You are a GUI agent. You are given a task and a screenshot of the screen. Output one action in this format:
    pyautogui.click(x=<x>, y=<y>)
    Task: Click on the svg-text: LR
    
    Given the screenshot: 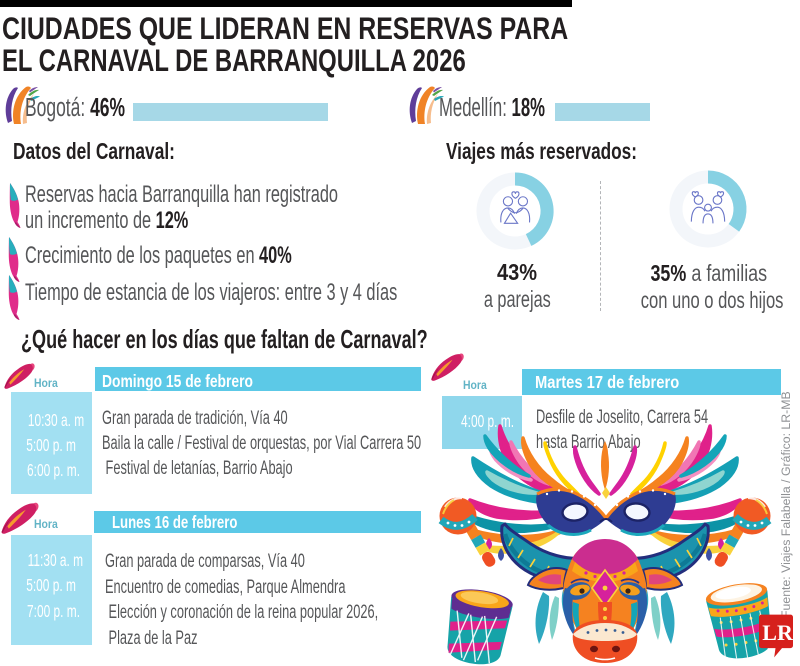 What is the action you would take?
    pyautogui.click(x=778, y=632)
    